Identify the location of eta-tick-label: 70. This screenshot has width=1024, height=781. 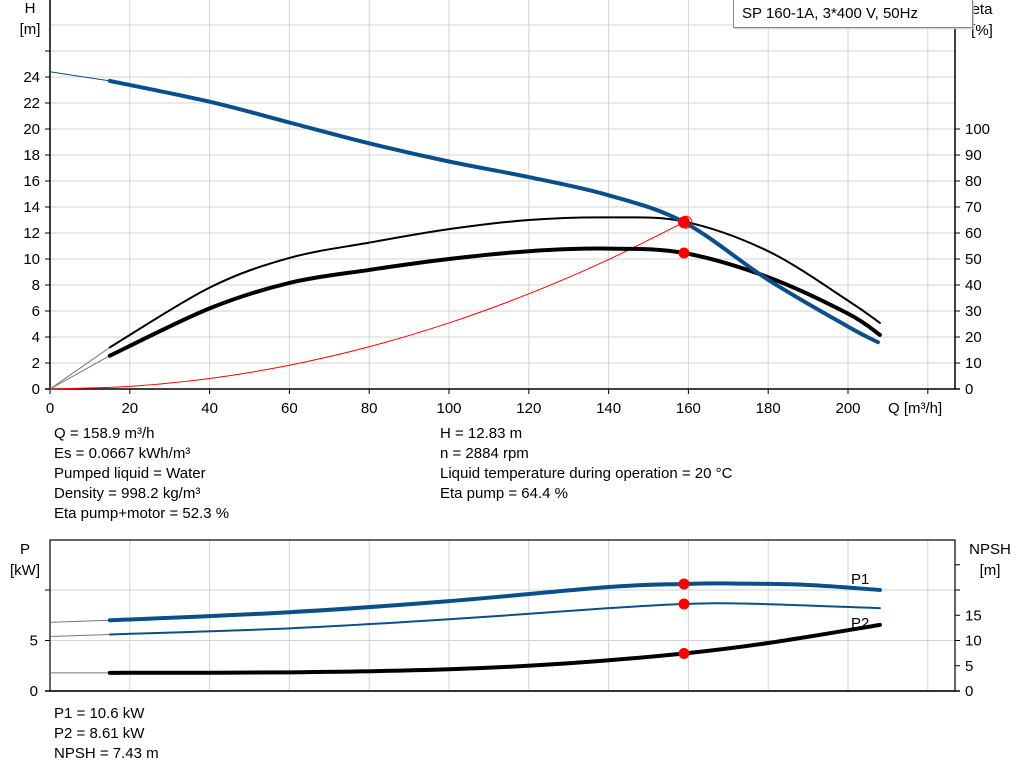
(973, 207).